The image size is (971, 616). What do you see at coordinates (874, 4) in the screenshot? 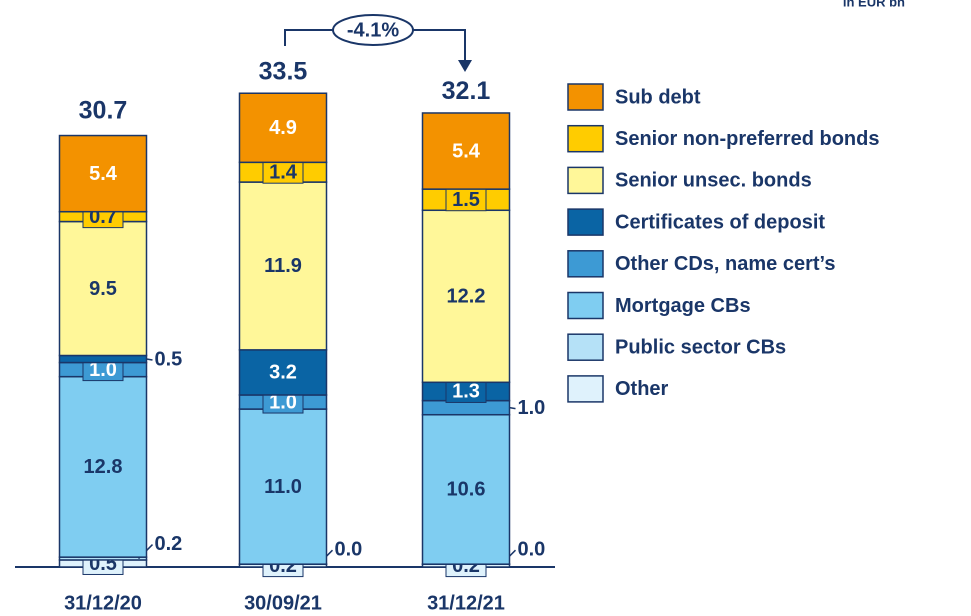
I see `unit-note: in EUR bn` at bounding box center [874, 4].